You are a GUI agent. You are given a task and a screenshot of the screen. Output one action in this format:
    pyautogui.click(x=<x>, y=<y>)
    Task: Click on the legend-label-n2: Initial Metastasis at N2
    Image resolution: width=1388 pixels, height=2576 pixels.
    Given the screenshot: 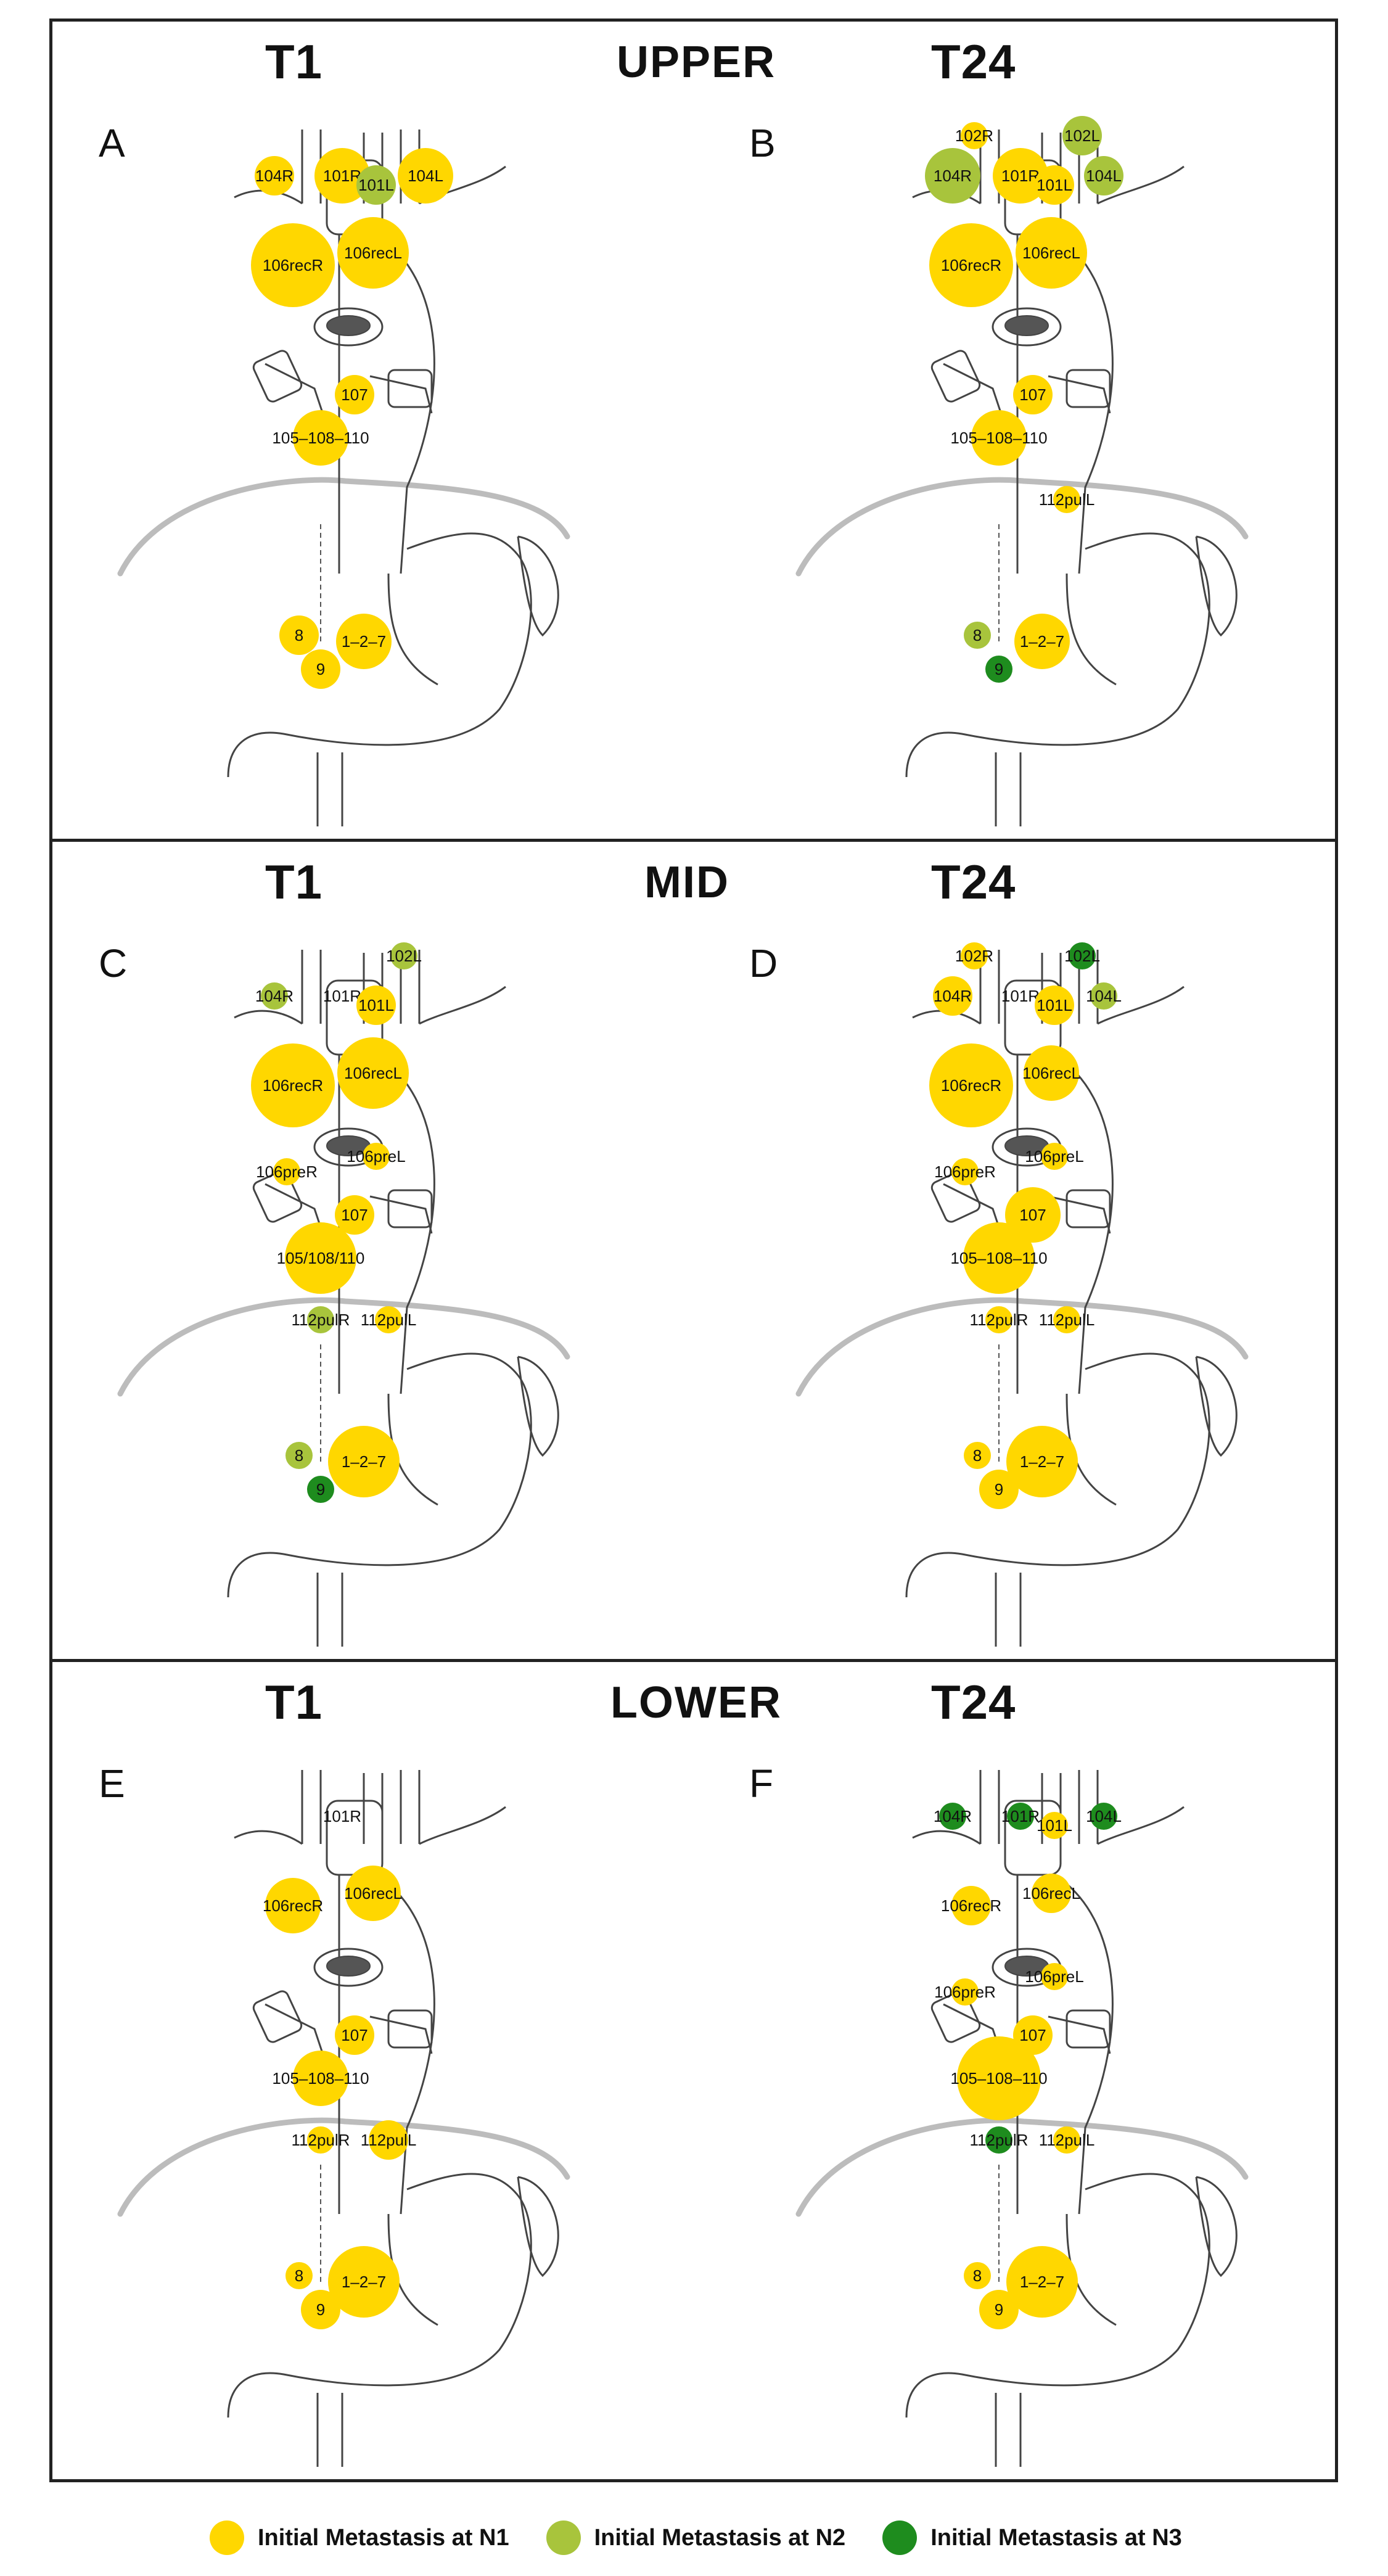 What is the action you would take?
    pyautogui.click(x=720, y=2537)
    